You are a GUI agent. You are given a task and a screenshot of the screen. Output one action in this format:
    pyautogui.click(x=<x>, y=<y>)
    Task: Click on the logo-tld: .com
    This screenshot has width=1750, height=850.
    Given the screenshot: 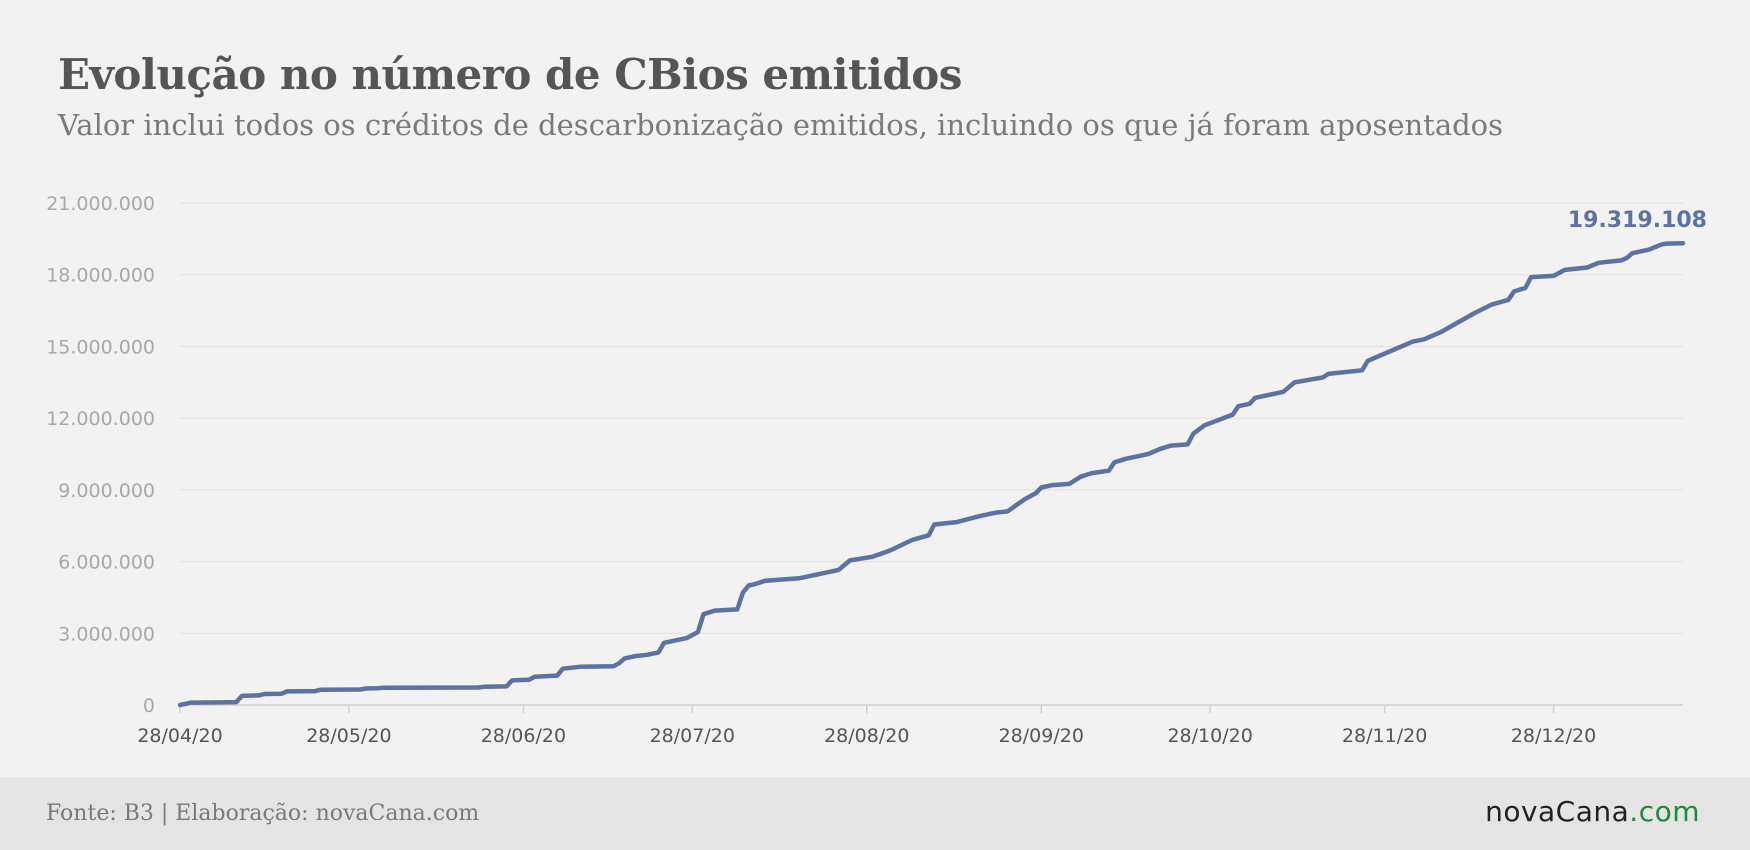 What is the action you would take?
    pyautogui.click(x=1664, y=811)
    